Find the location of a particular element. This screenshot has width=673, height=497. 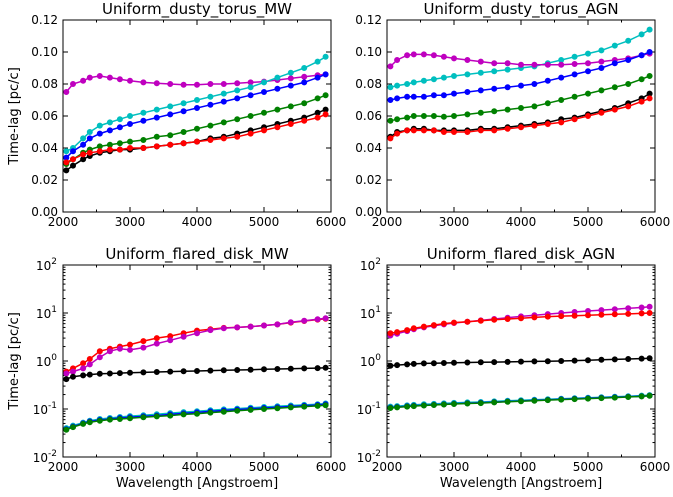

series-red is located at coordinates (196, 345).